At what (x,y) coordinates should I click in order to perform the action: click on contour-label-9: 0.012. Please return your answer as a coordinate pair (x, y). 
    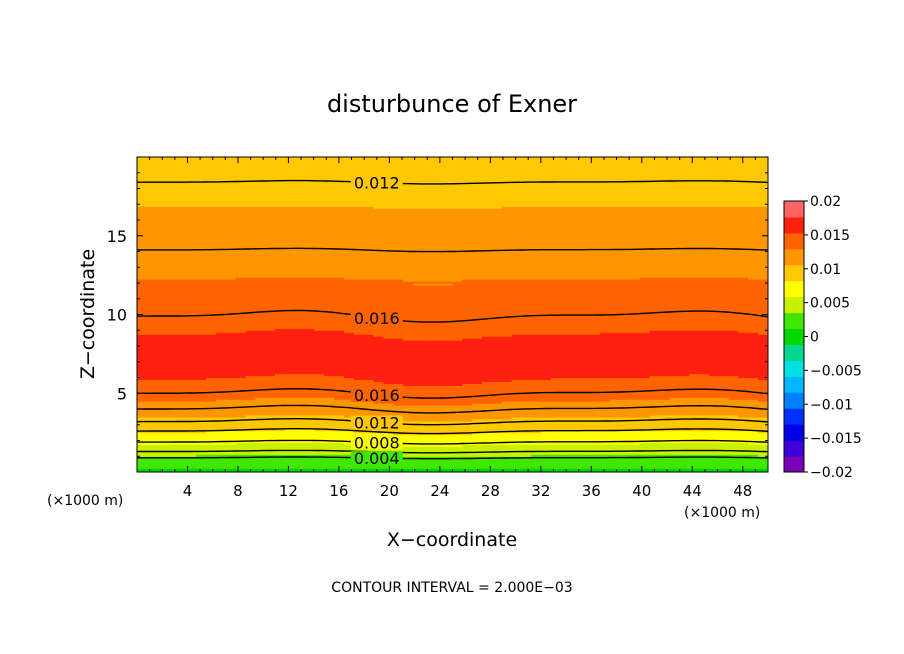
    Looking at the image, I should click on (377, 183).